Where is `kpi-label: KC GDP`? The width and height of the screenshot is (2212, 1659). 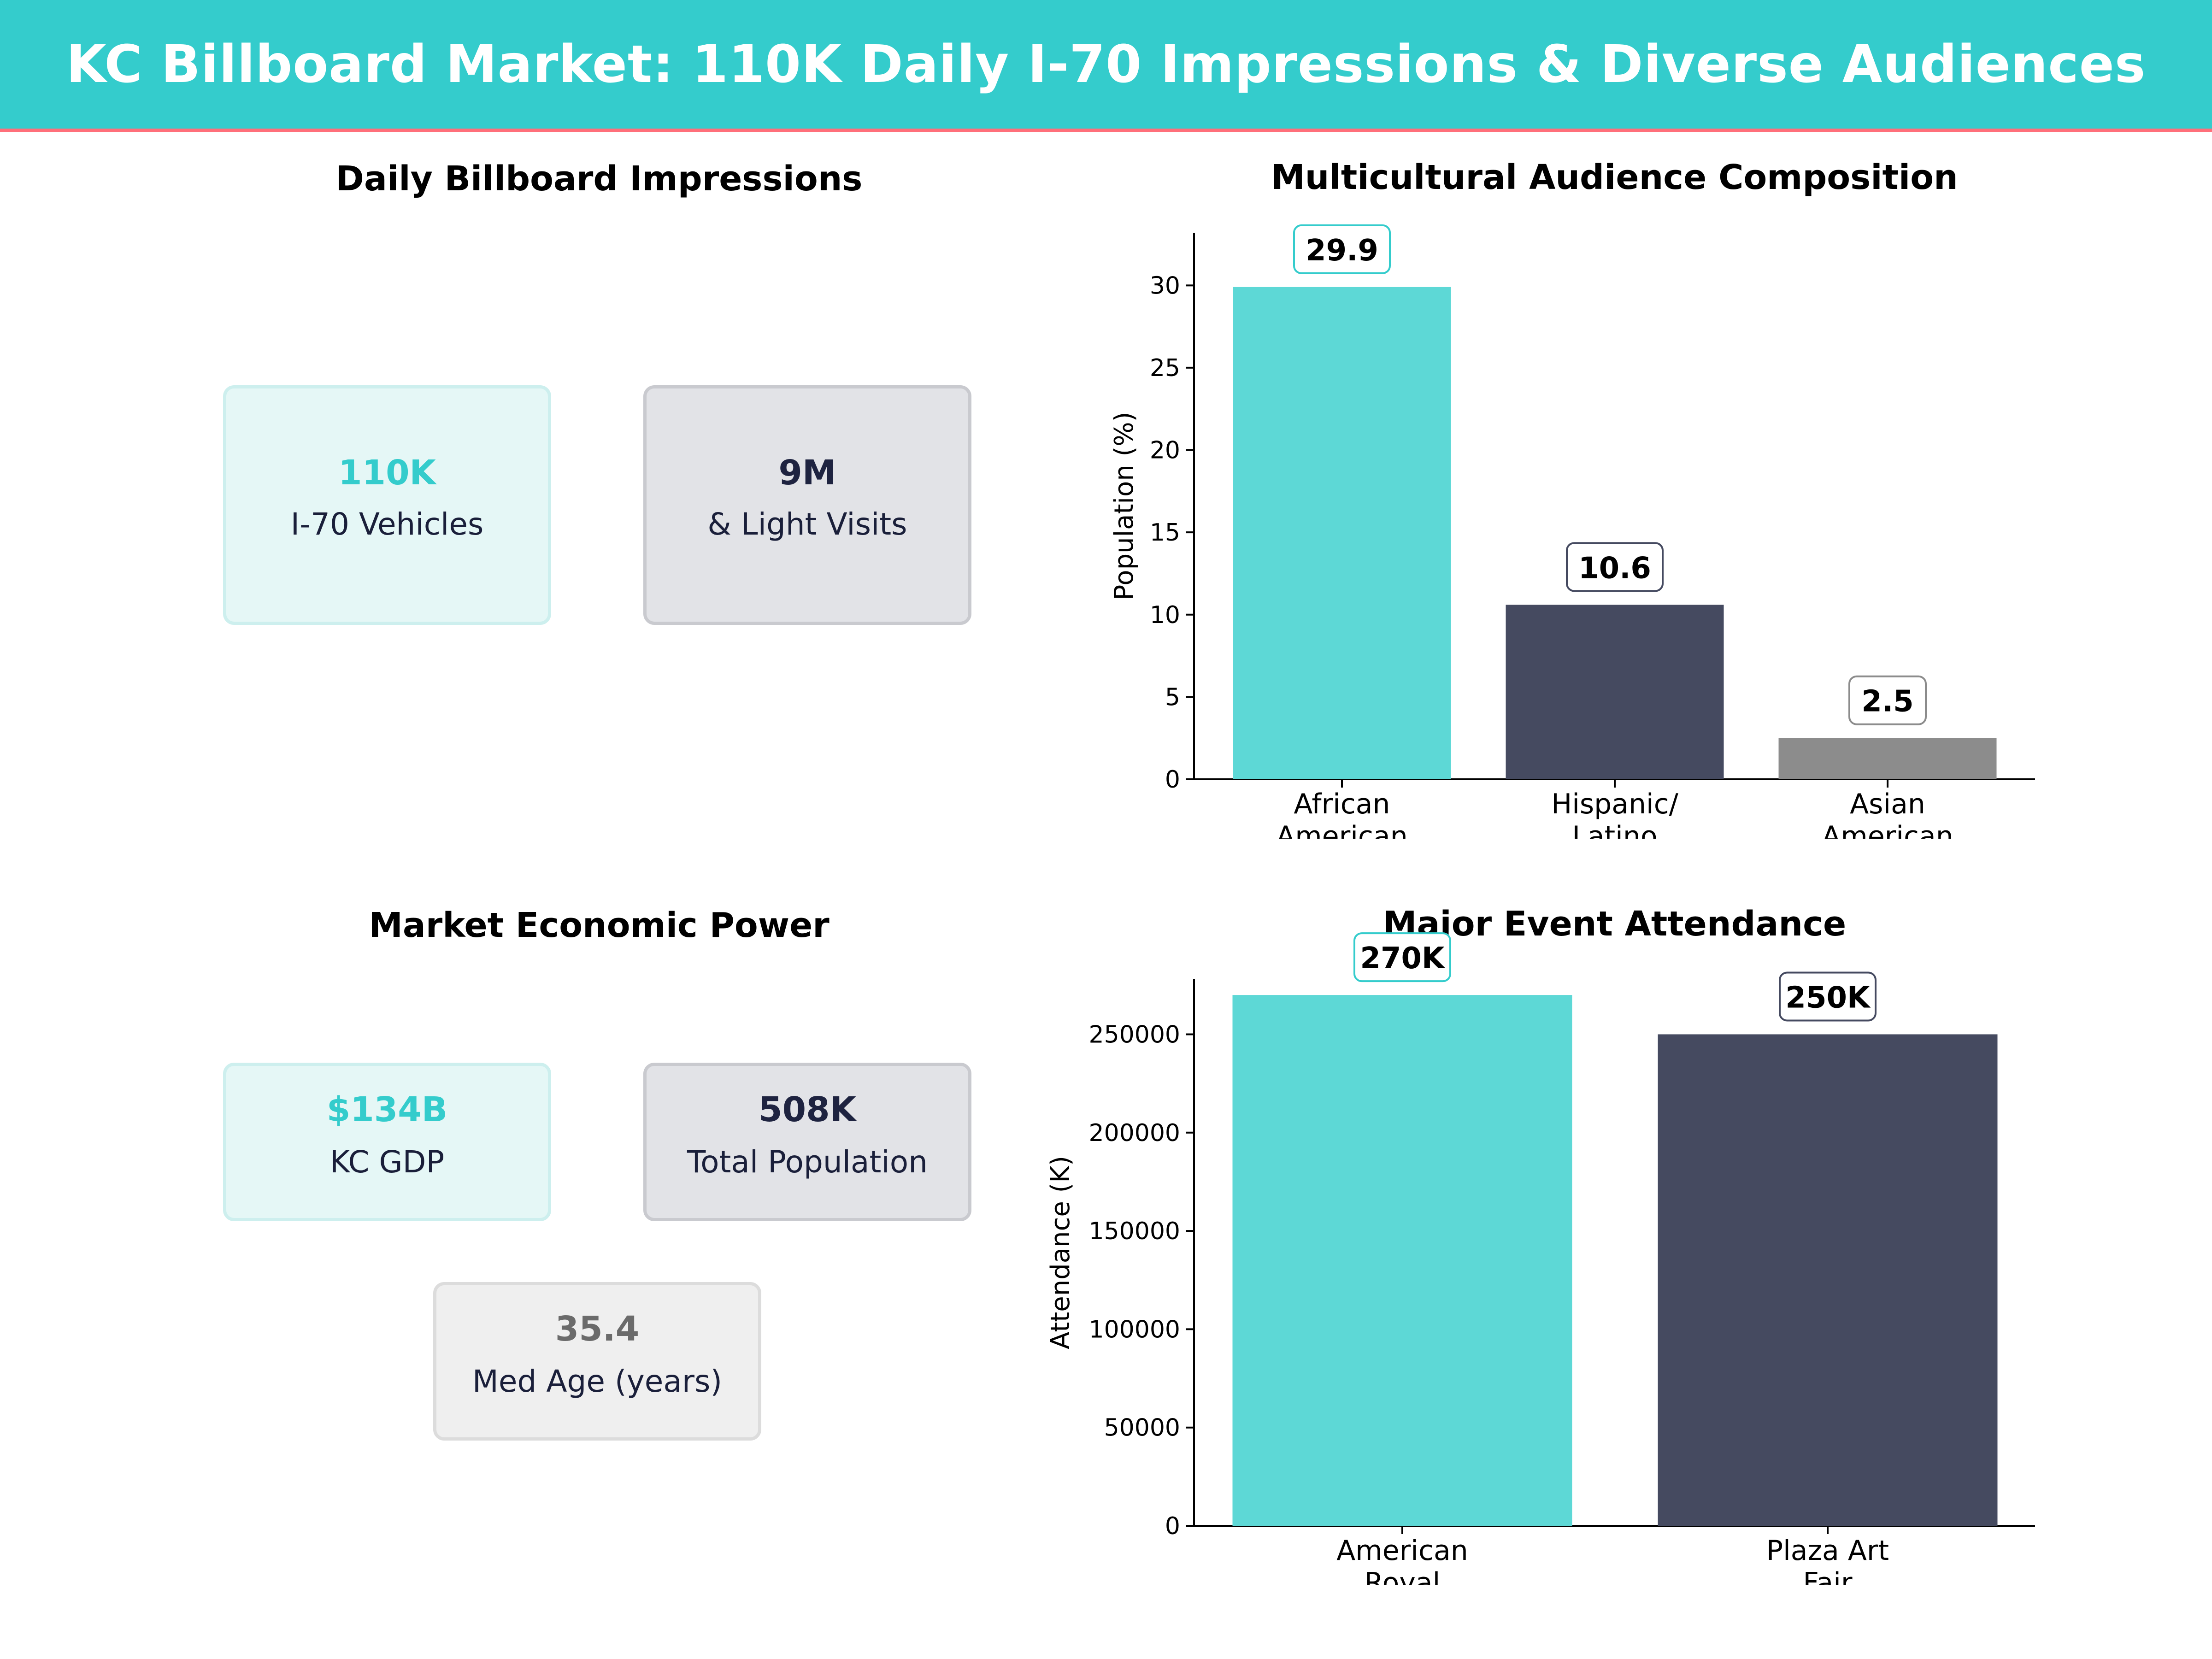
kpi-label: KC GDP is located at coordinates (387, 1162).